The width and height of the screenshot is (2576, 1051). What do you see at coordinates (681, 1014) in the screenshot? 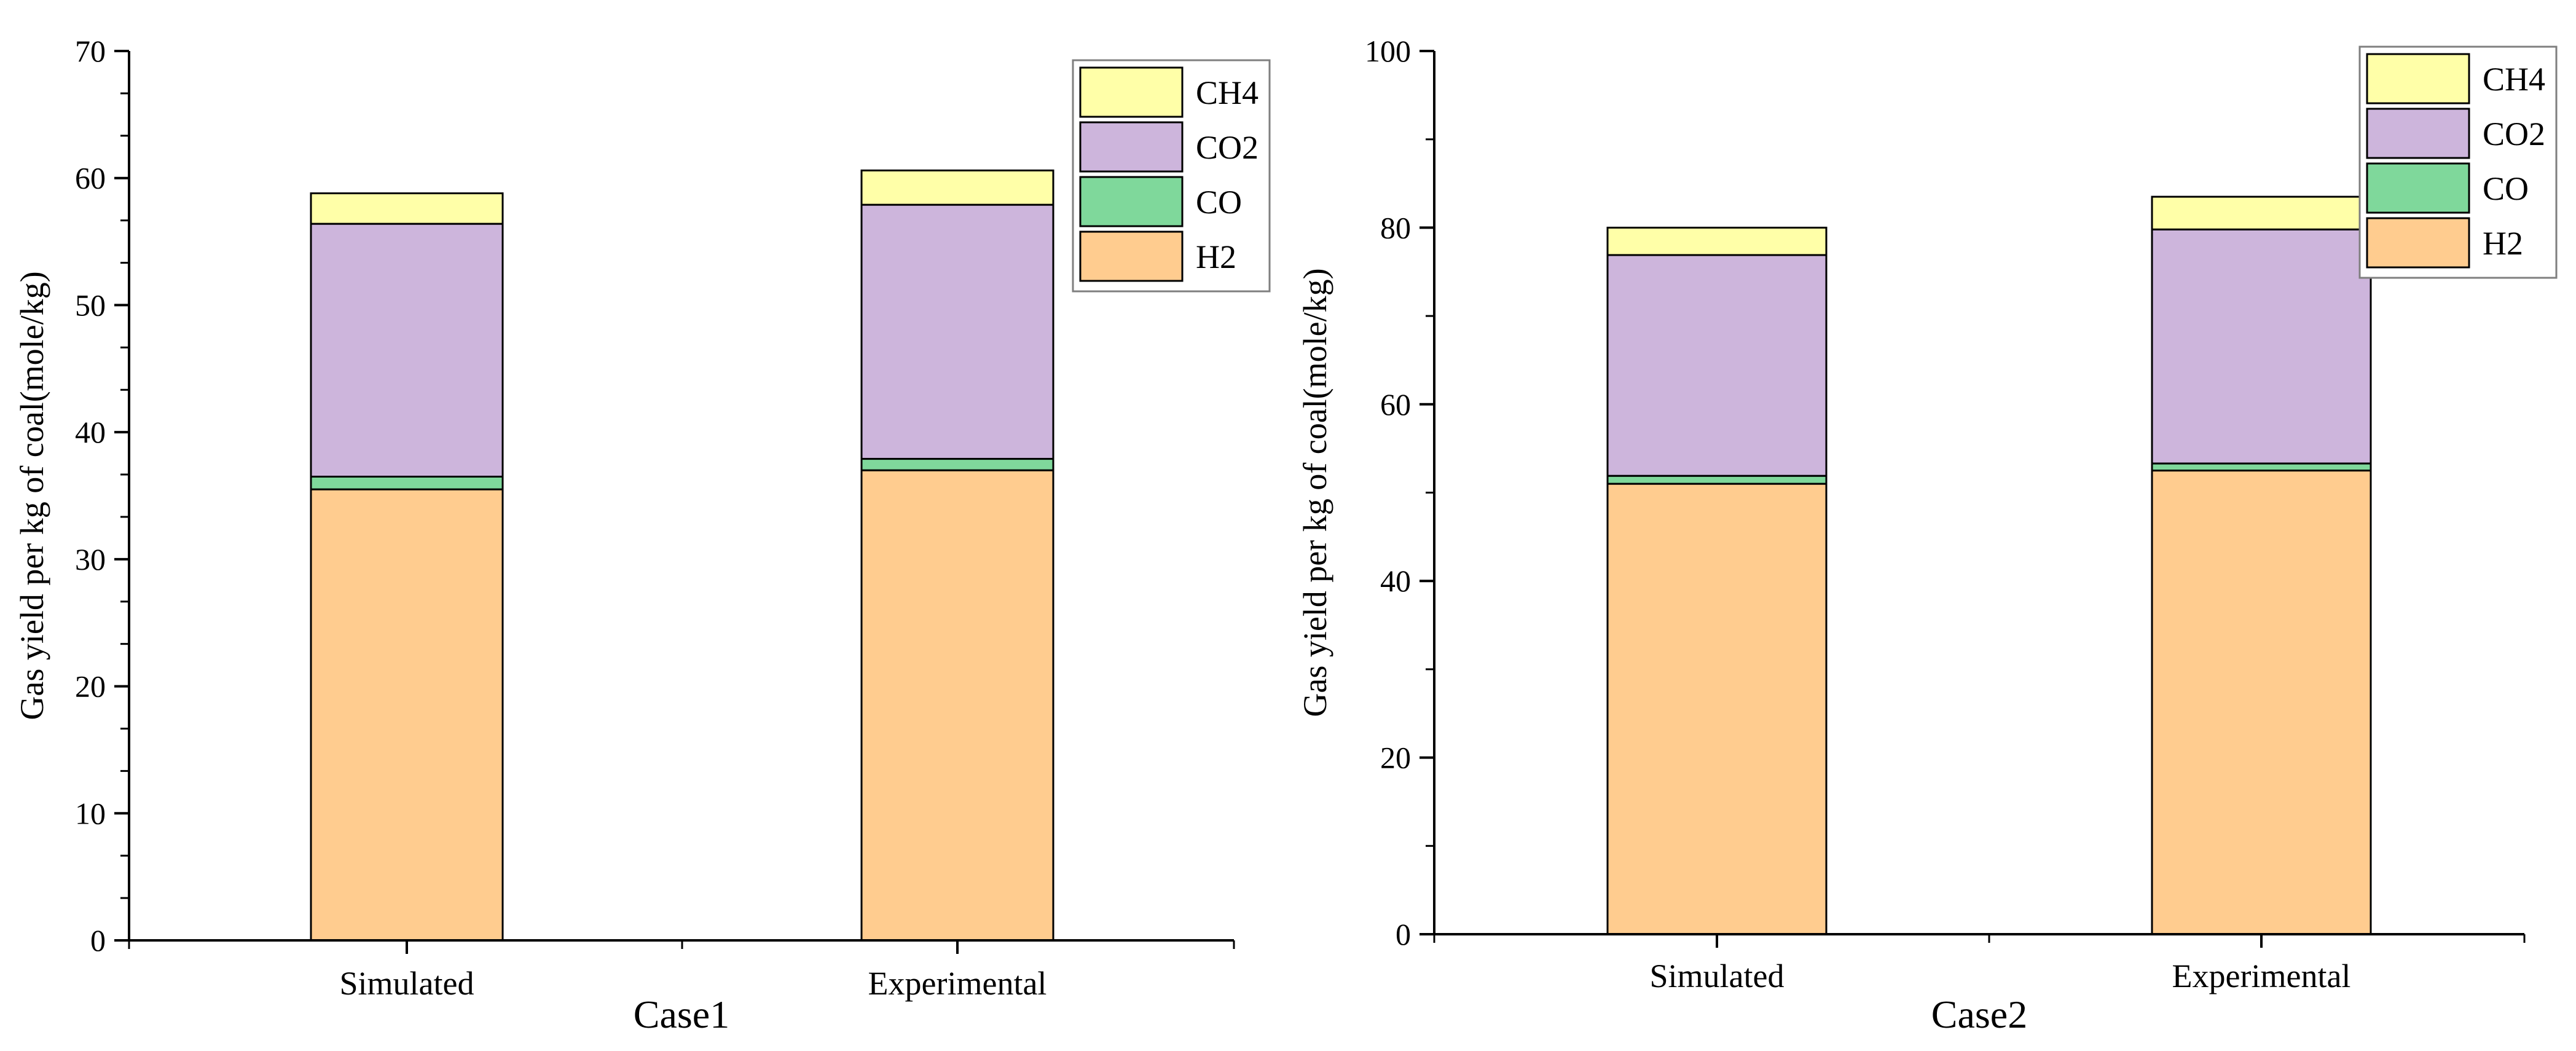
I see `x-axis-title: Case1` at bounding box center [681, 1014].